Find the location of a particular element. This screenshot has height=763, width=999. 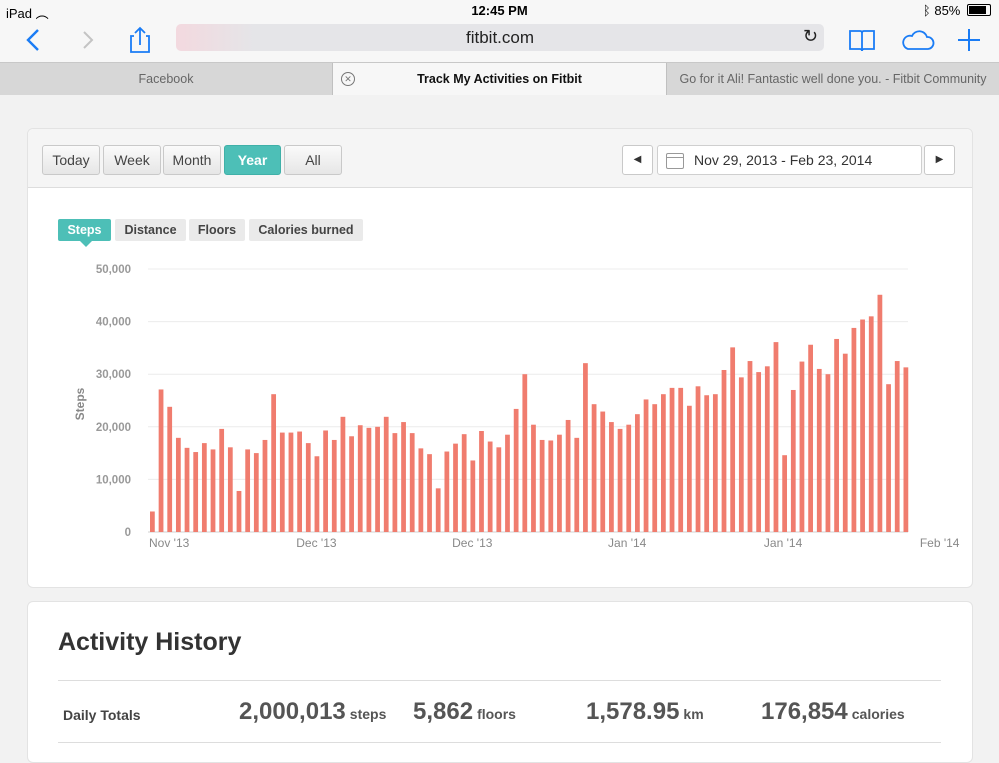

icloud-tabs-icon is located at coordinates (918, 40).